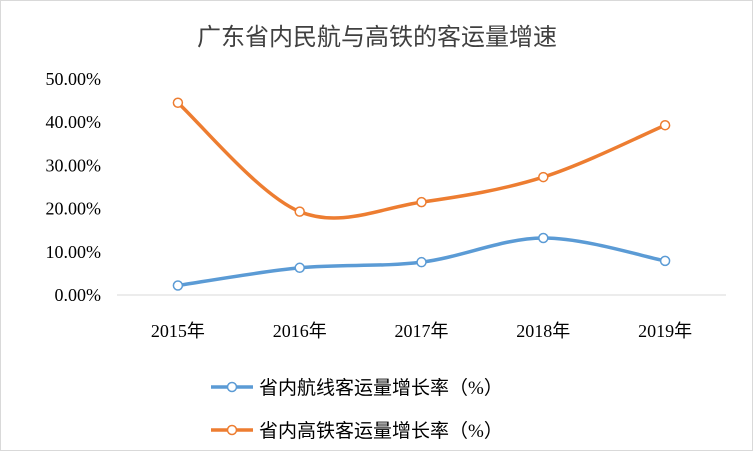 This screenshot has height=451, width=753. What do you see at coordinates (178, 331) in the screenshot?
I see `x-tick-label: 2015年` at bounding box center [178, 331].